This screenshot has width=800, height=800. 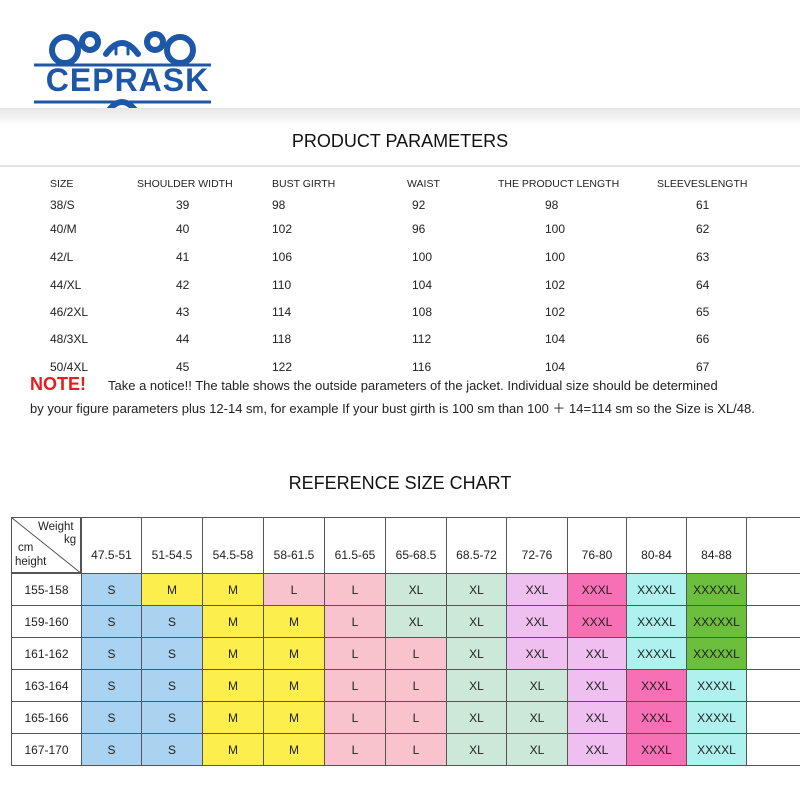 I want to click on param-header: SIZE, so click(x=62, y=184).